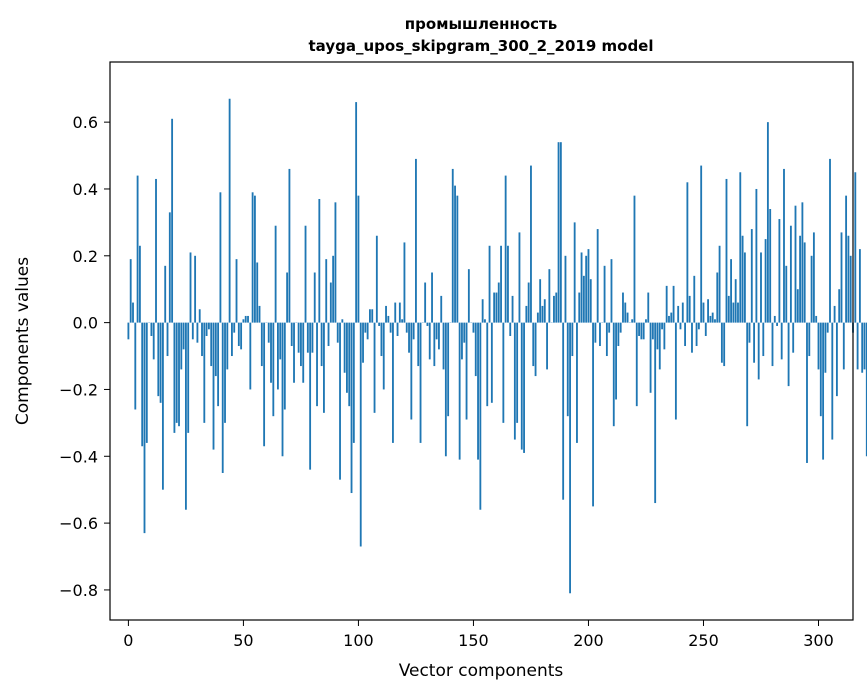 Image resolution: width=867 pixels, height=696 pixels. I want to click on chart-subtitle: tayga_upos_skipgram_300_2_2019 model, so click(481, 46).